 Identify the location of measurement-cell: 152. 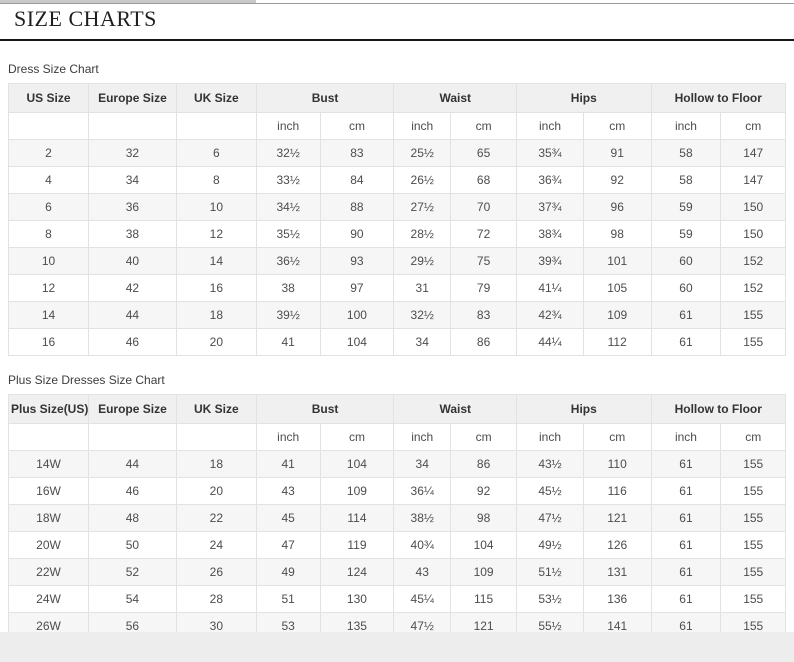
(753, 288).